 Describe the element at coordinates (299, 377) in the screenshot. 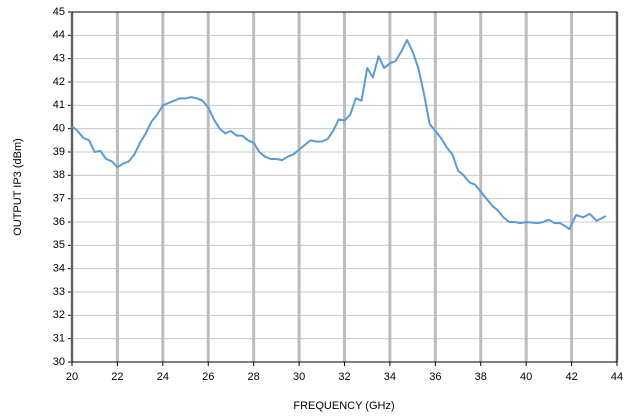

I see `x-tick-label: 30` at that location.